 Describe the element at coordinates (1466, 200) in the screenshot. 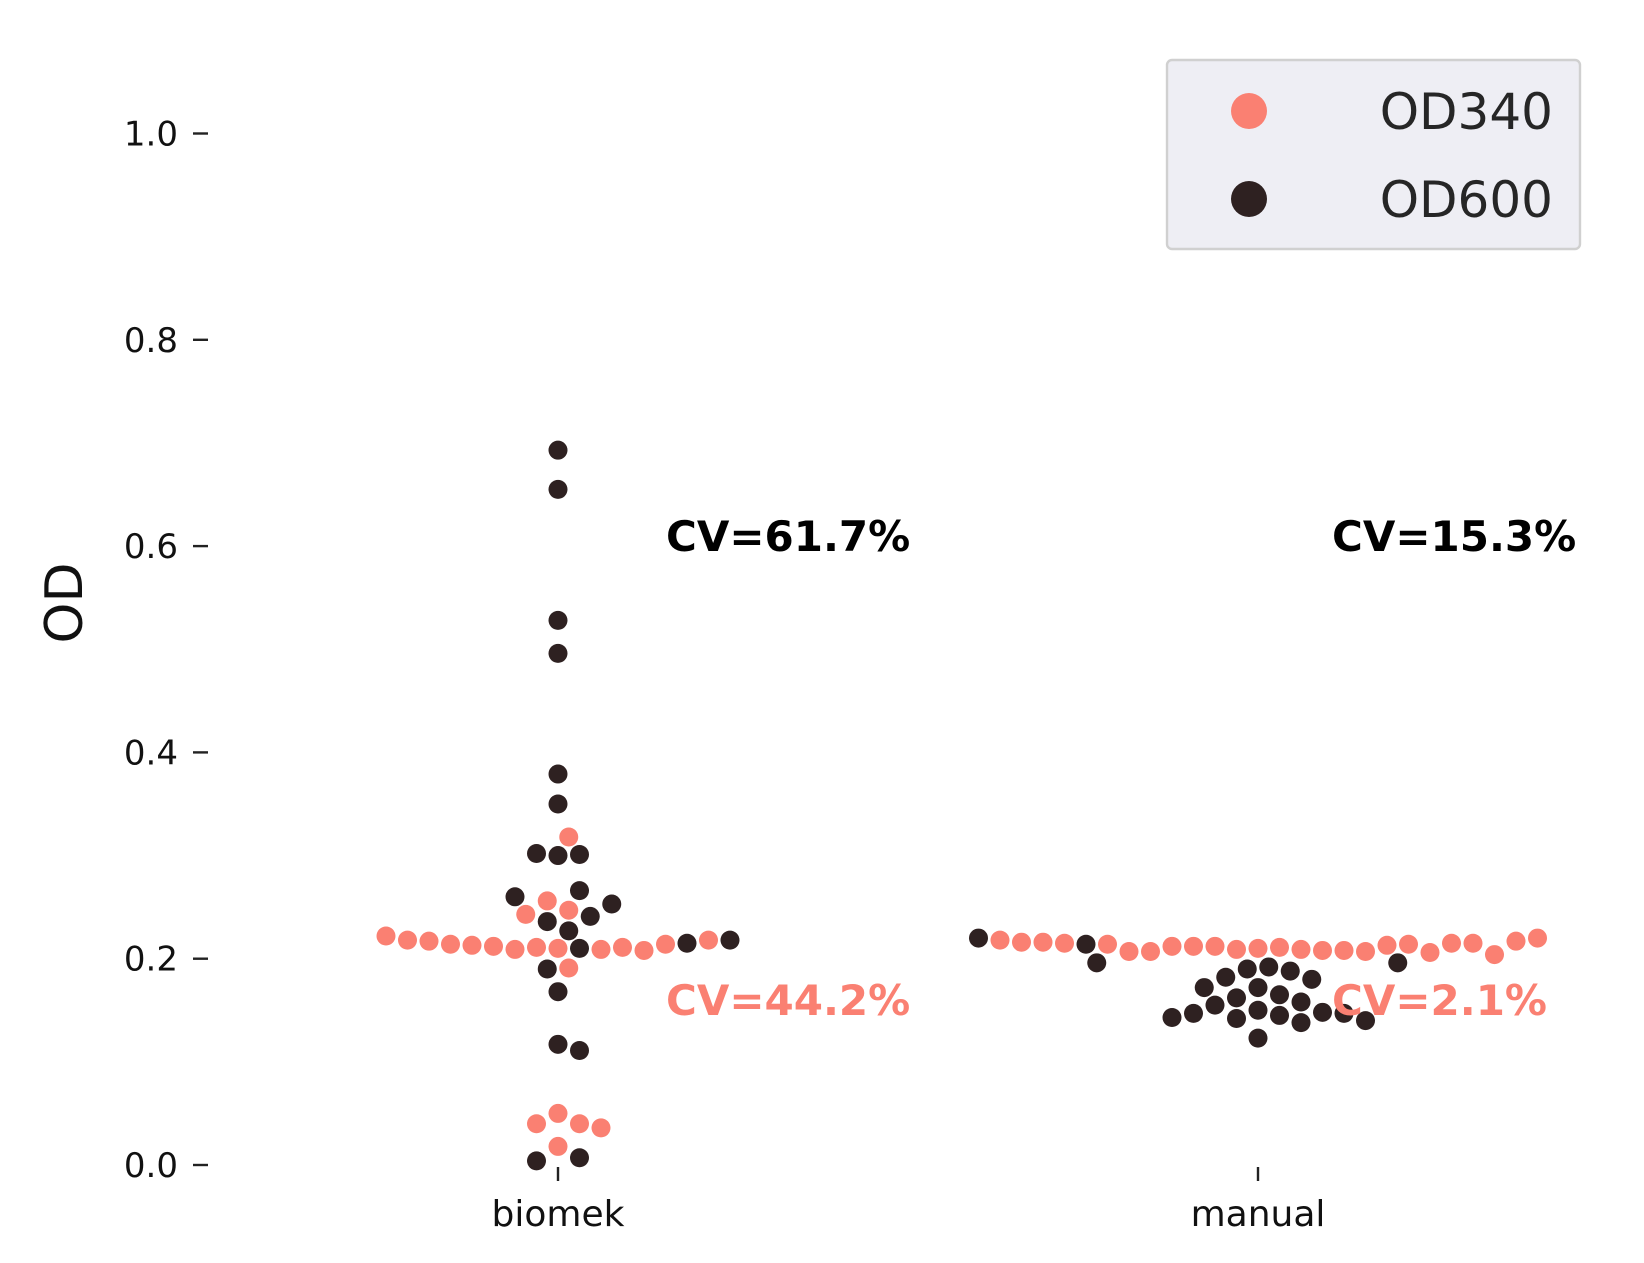

I see `legend-label-od600: OD600` at that location.